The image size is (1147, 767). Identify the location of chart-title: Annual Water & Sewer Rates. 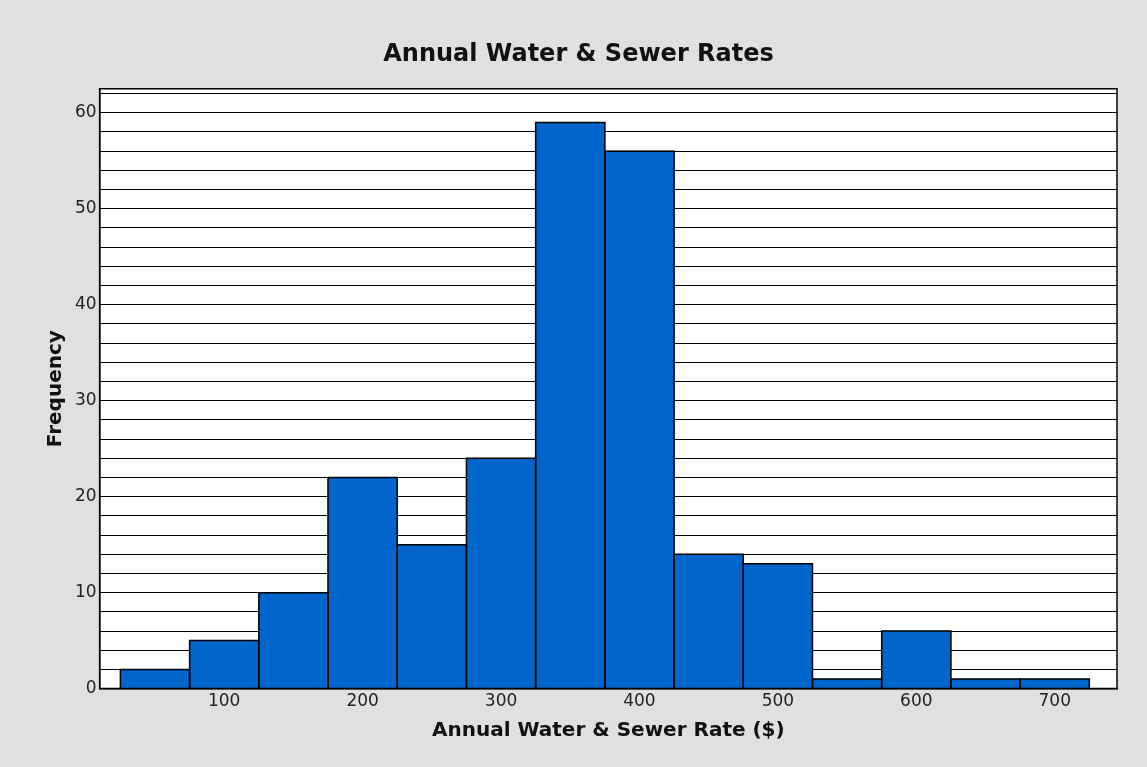
(578, 52).